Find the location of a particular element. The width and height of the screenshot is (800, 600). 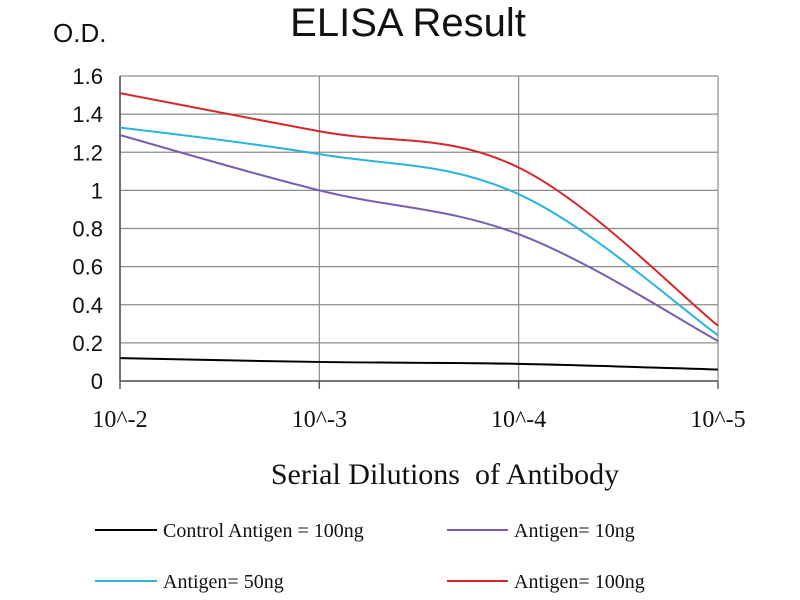

x-tick-label: 10^-3 is located at coordinates (319, 420).